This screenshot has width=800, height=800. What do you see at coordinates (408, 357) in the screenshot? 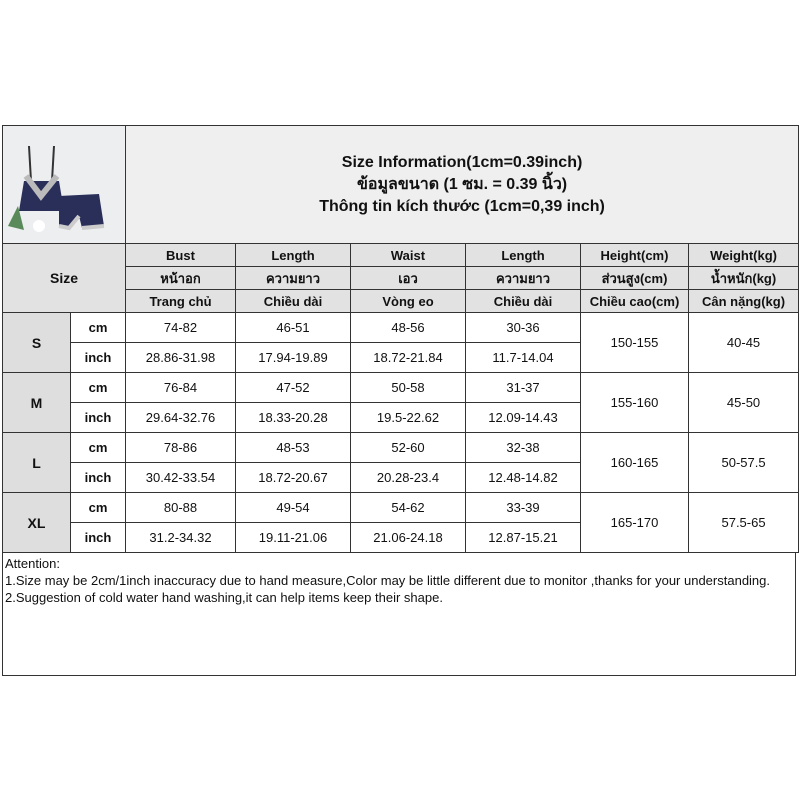
I see `cell: 18.72-21.84` at bounding box center [408, 357].